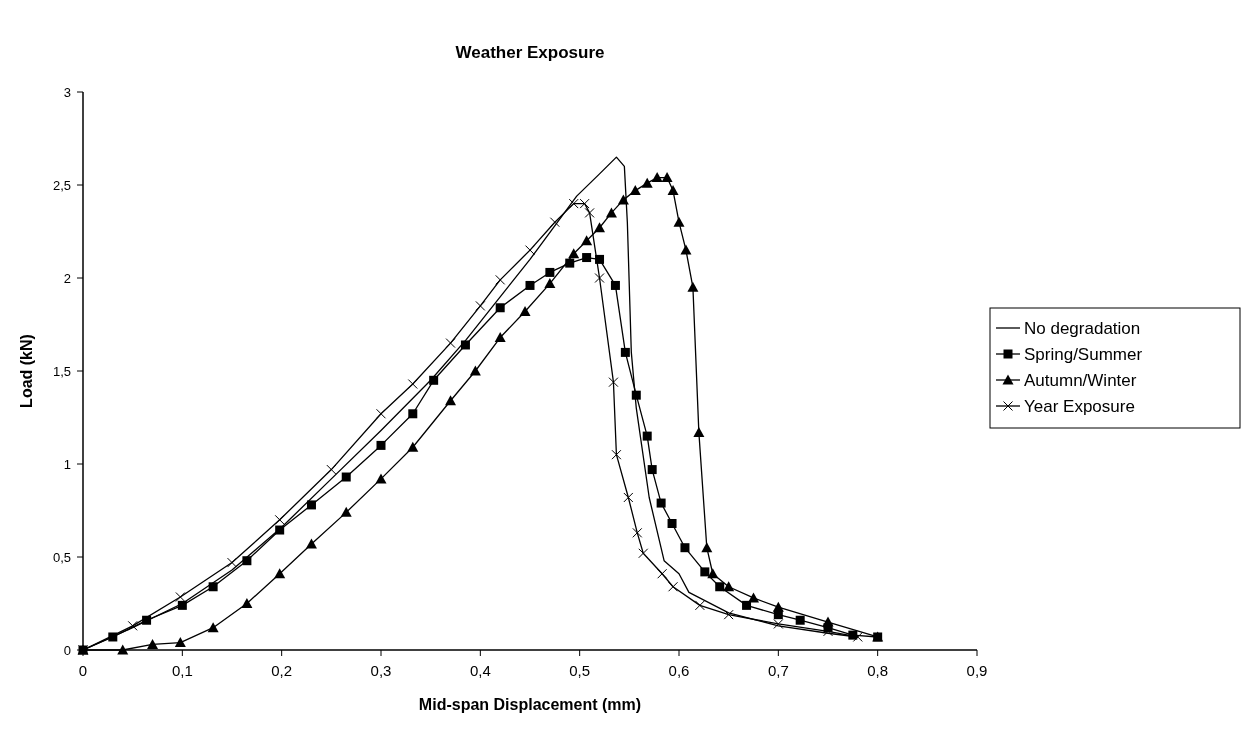 The width and height of the screenshot is (1244, 742). I want to click on legend-label: Year Exposure, so click(1079, 406).